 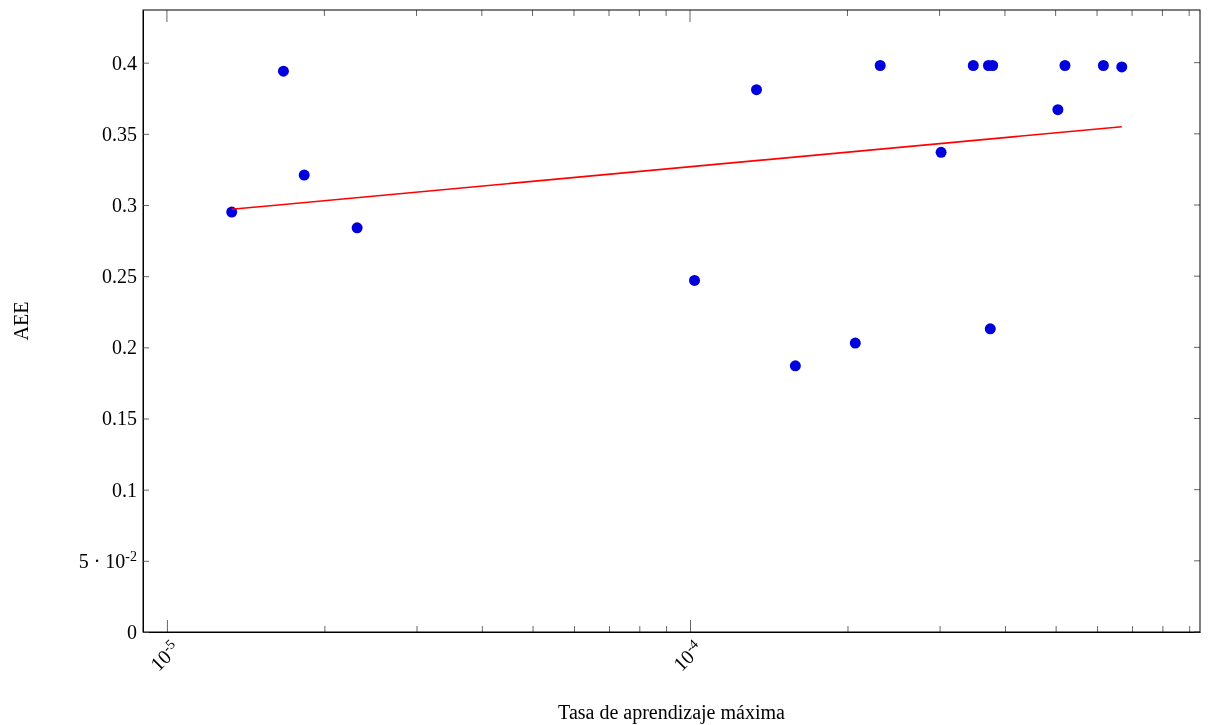 What do you see at coordinates (124, 205) in the screenshot?
I see `y-tick-label: 0.3` at bounding box center [124, 205].